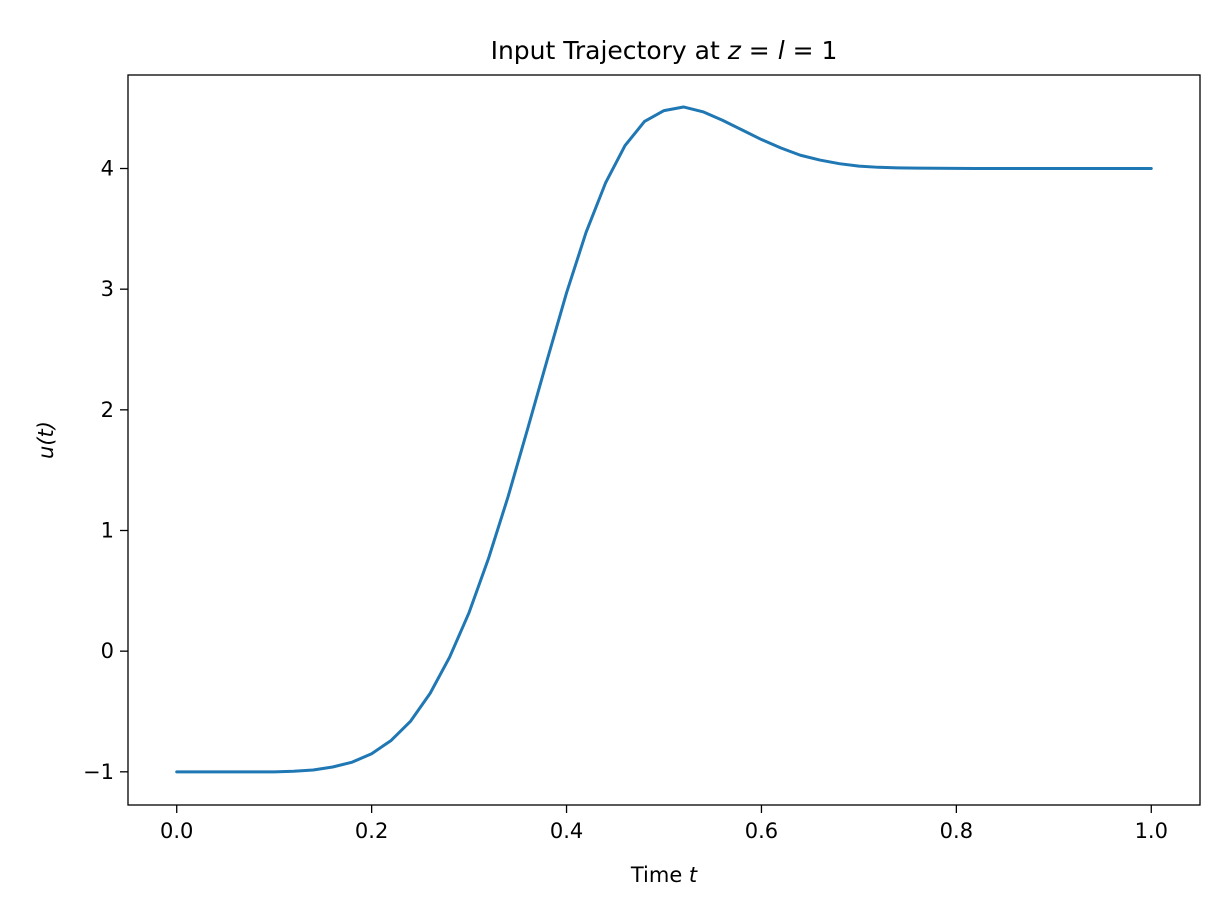 This screenshot has height=921, width=1228. I want to click on x-tick-label: 0.8, so click(956, 831).